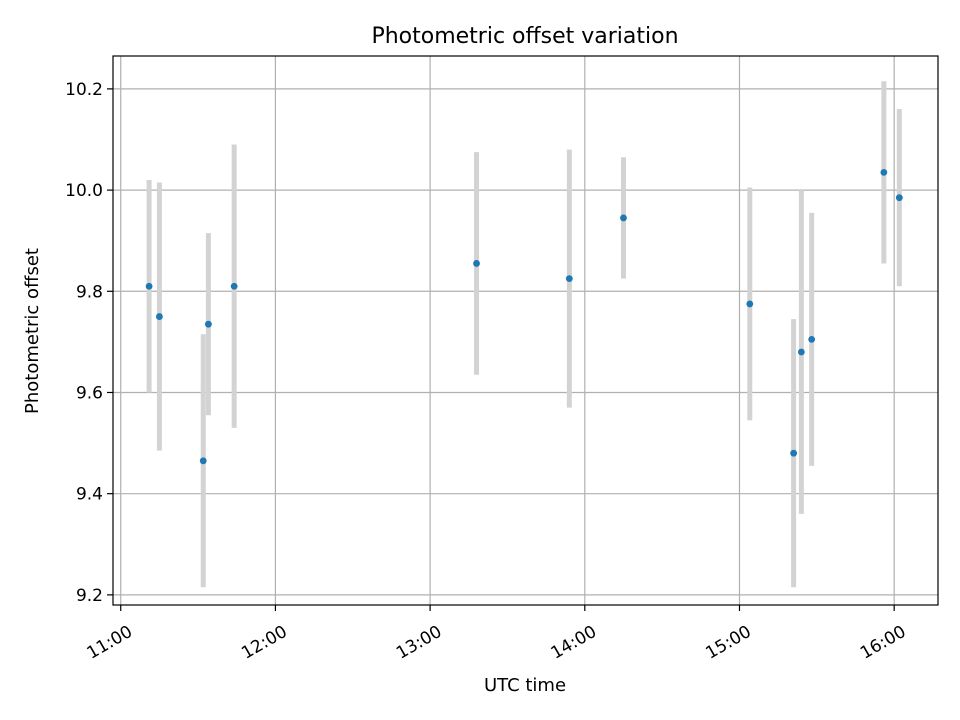  What do you see at coordinates (419, 643) in the screenshot?
I see `x-tick-label: 13:00` at bounding box center [419, 643].